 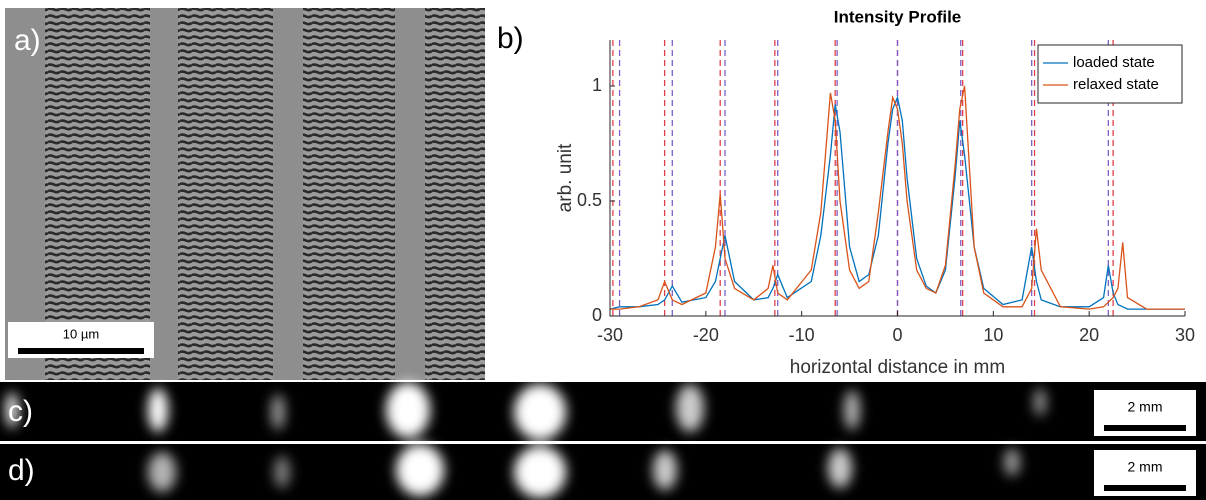 I want to click on y-axis-label: arb. unit, so click(x=565, y=177).